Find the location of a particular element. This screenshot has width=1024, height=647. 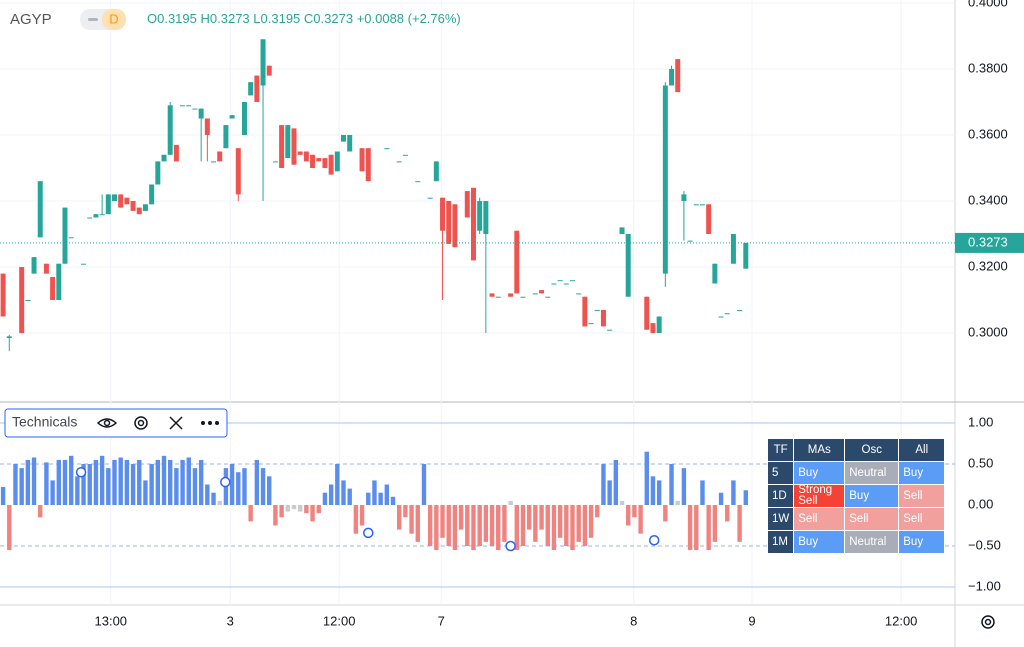

settings-icon is located at coordinates (141, 423).